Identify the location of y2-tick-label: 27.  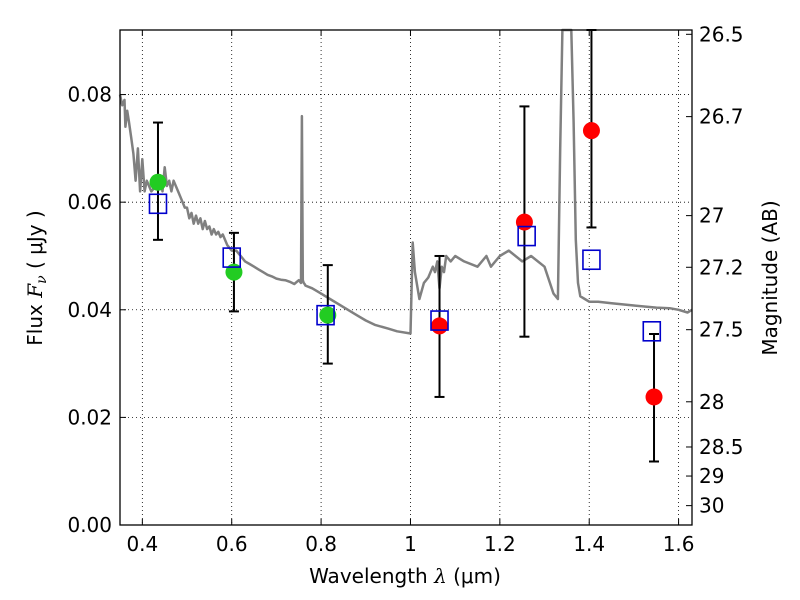
(711, 216).